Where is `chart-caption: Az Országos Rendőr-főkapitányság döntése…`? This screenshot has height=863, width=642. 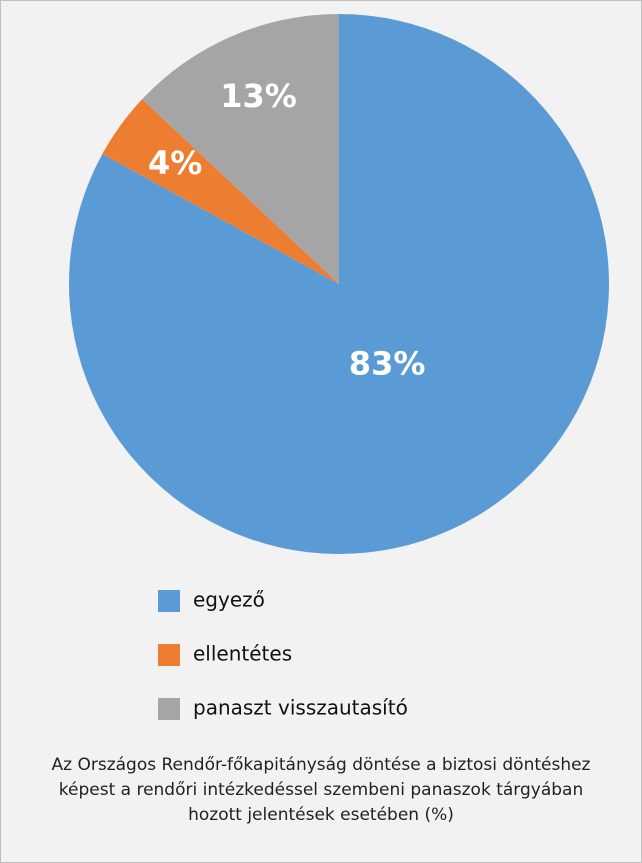
chart-caption: Az Országos Rendőr-főkapitányság döntése… is located at coordinates (321, 790).